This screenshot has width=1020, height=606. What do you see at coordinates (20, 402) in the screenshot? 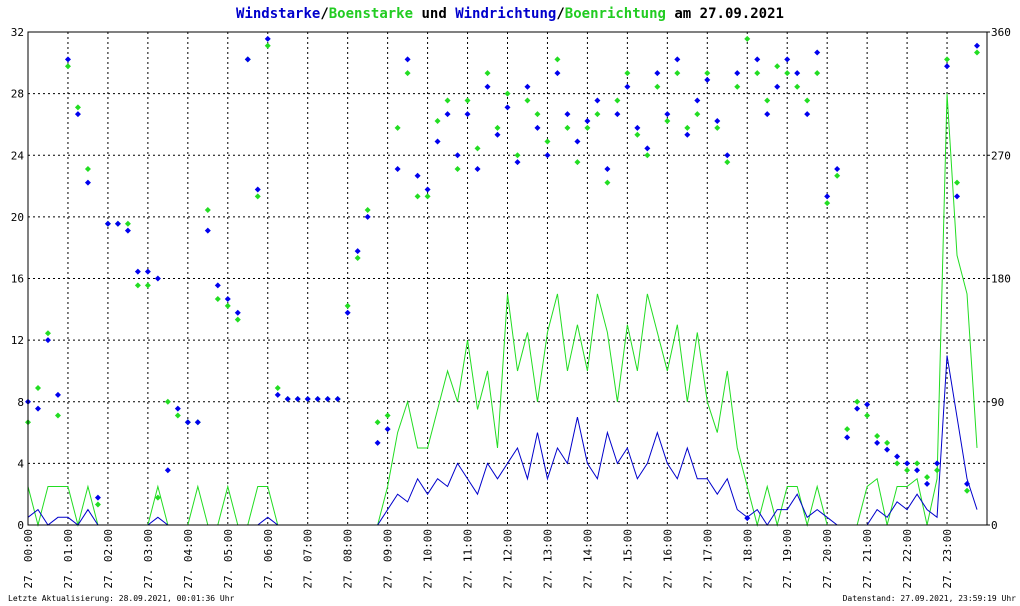
I see `y-tick-label: 8` at bounding box center [20, 402].